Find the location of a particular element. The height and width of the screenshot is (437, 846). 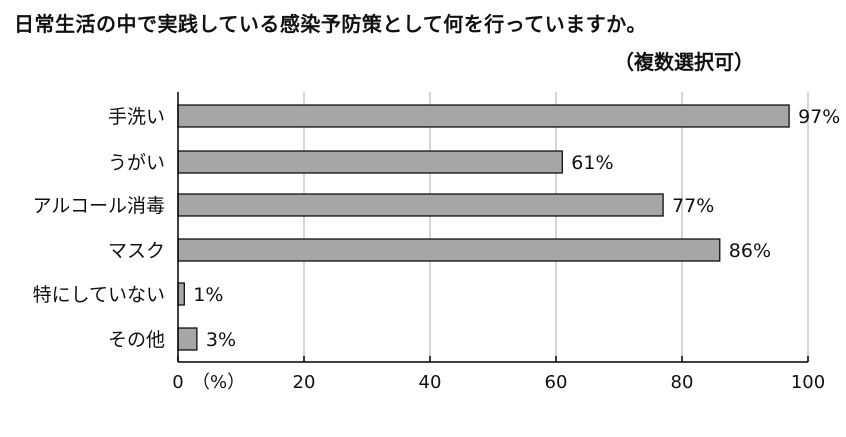

chart-title: 日常生活の中で実践している感染予防策として何を行っていますか。 is located at coordinates (330, 24).